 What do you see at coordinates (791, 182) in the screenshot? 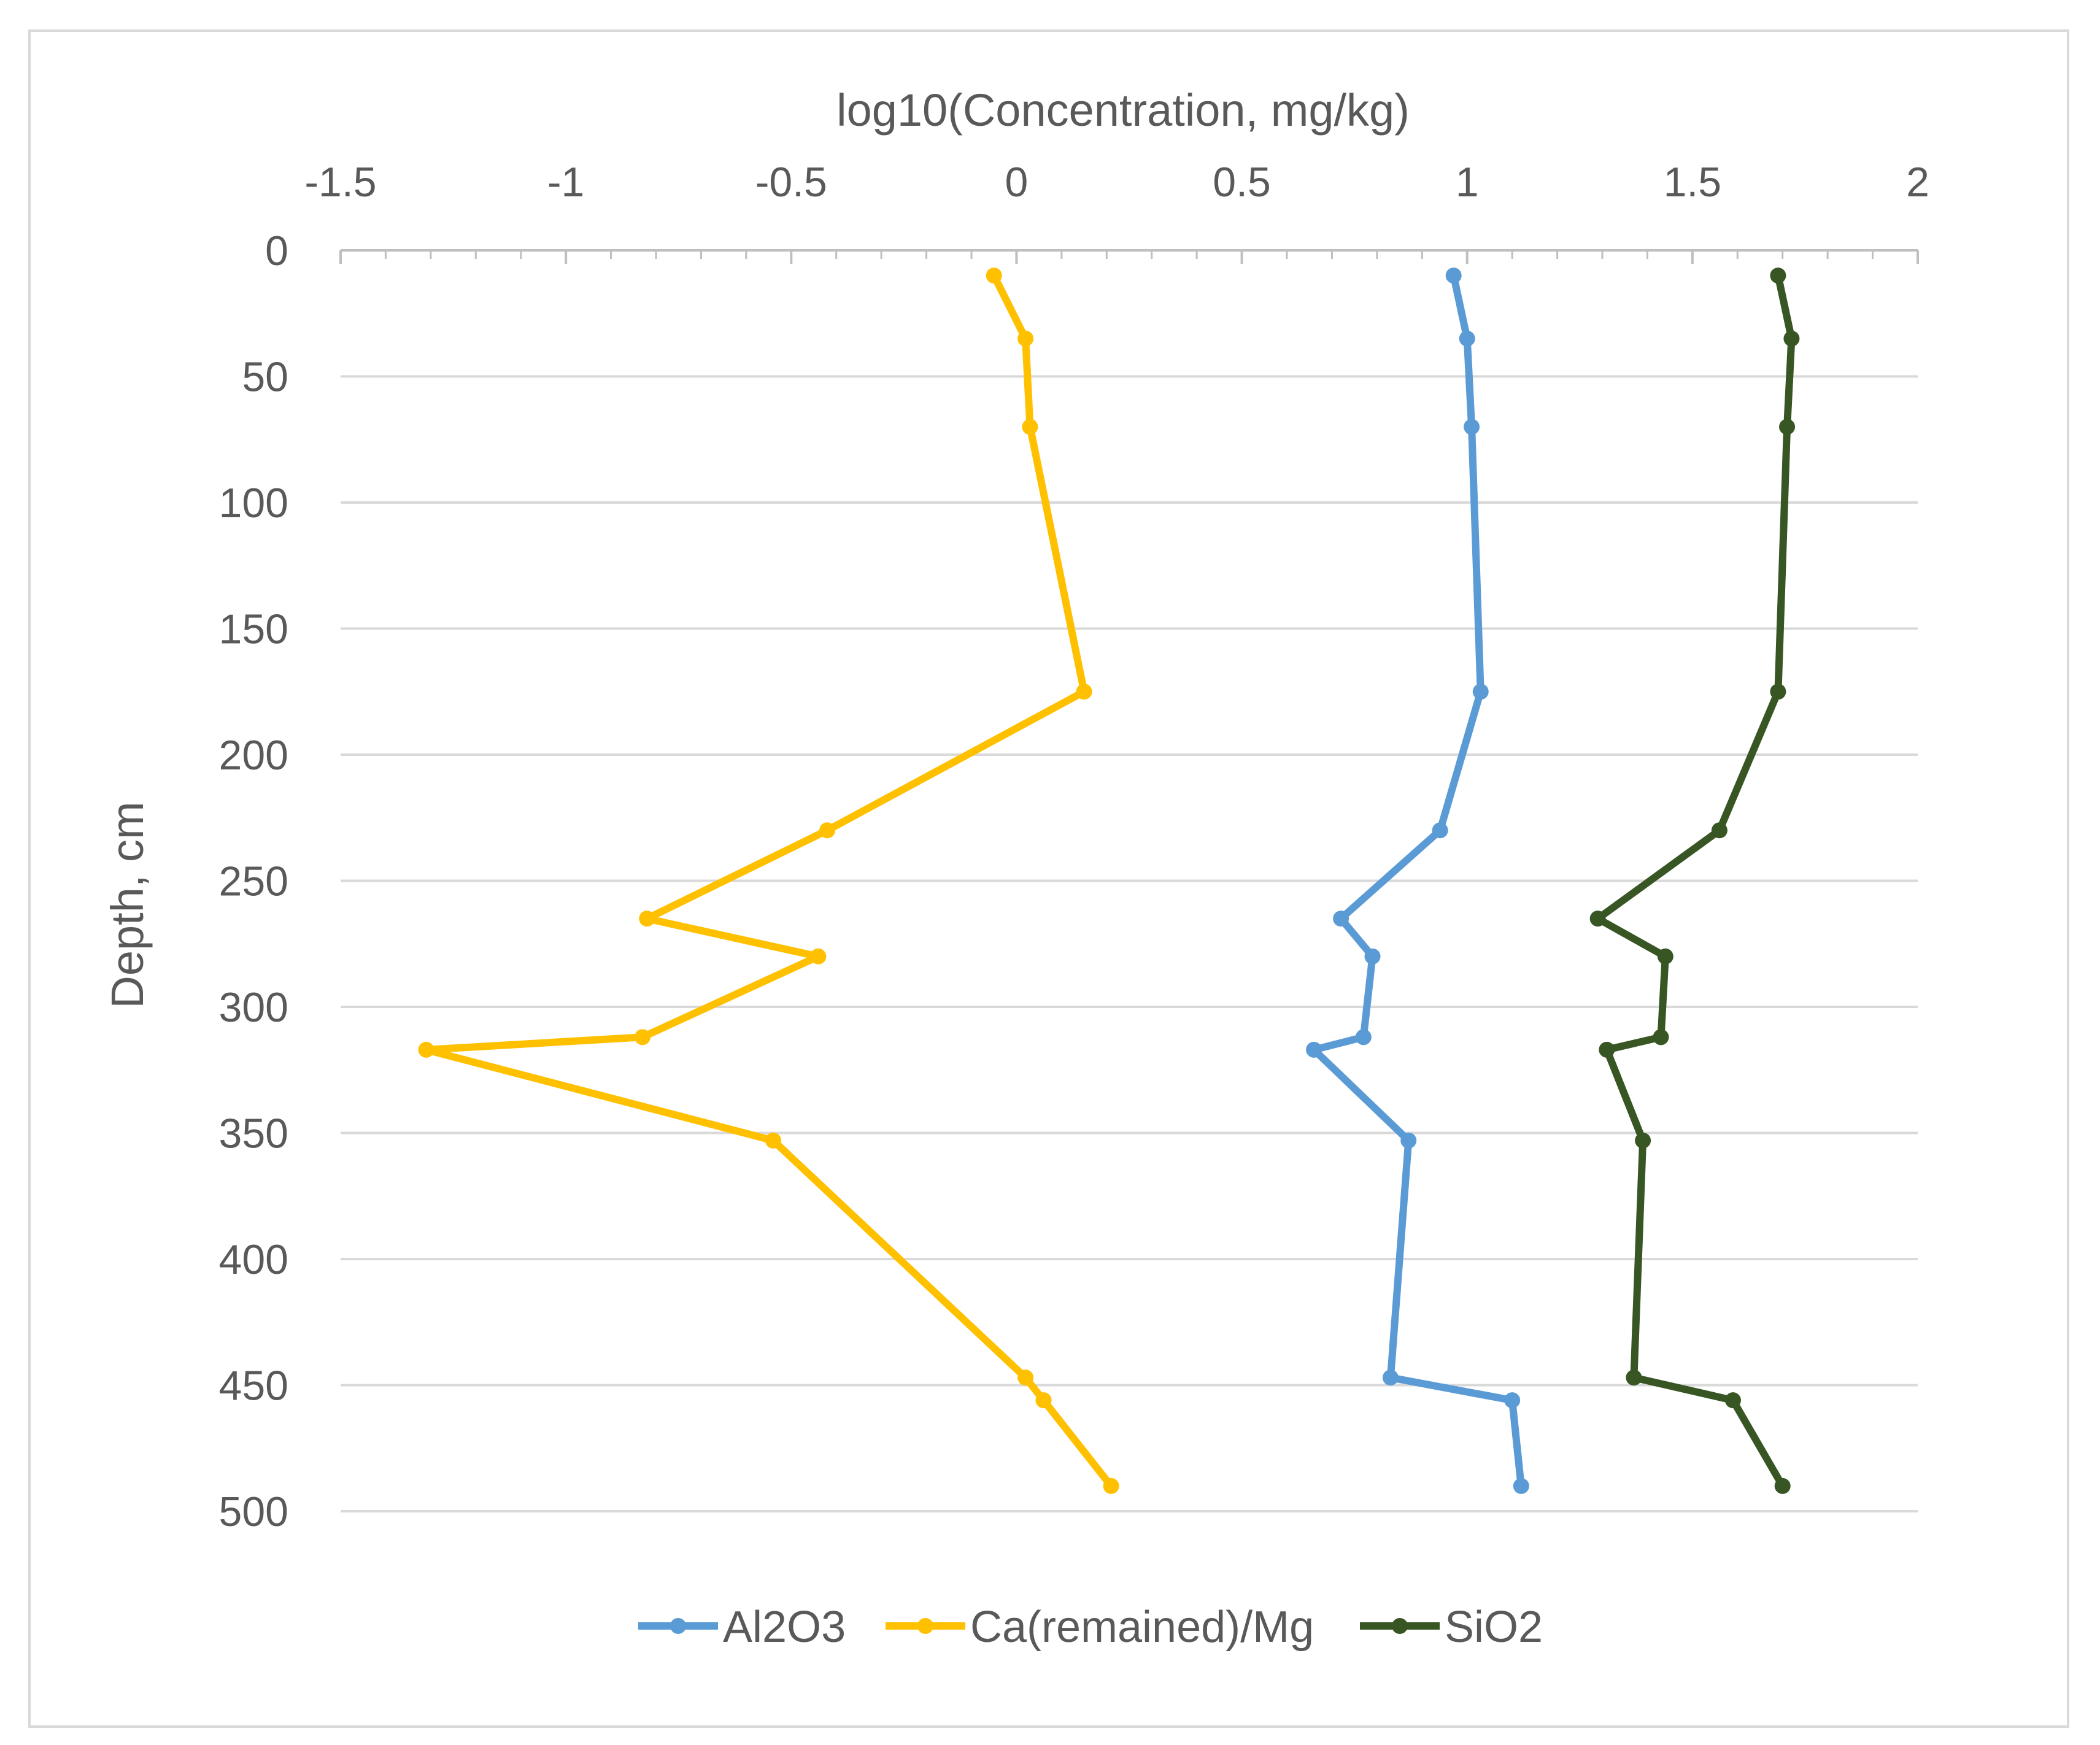
I see `x-tick-label: -0.5` at bounding box center [791, 182].